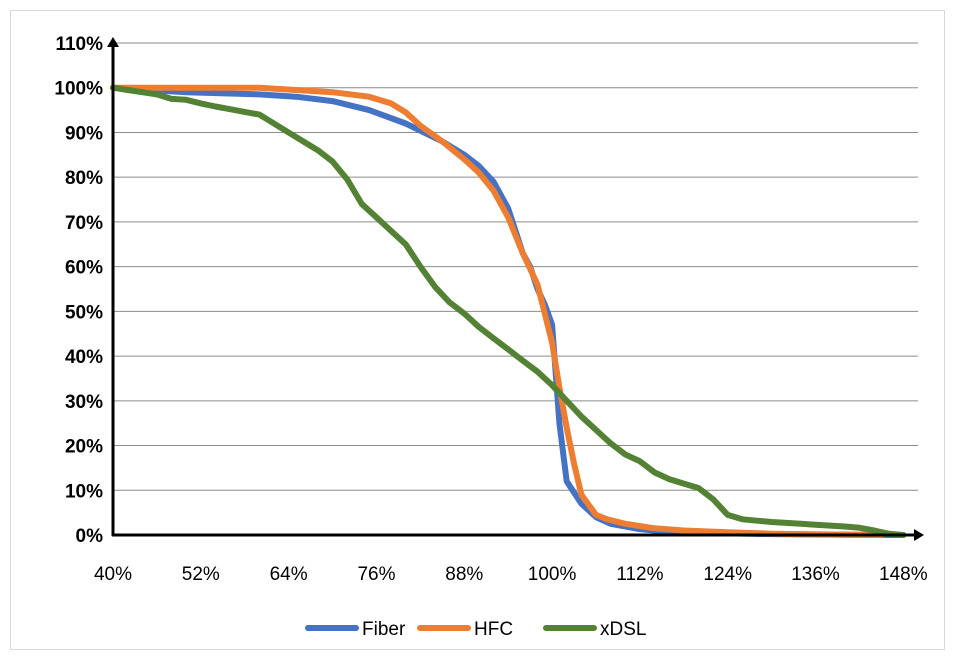  Describe the element at coordinates (84, 312) in the screenshot. I see `y-tick-label: 50%` at that location.